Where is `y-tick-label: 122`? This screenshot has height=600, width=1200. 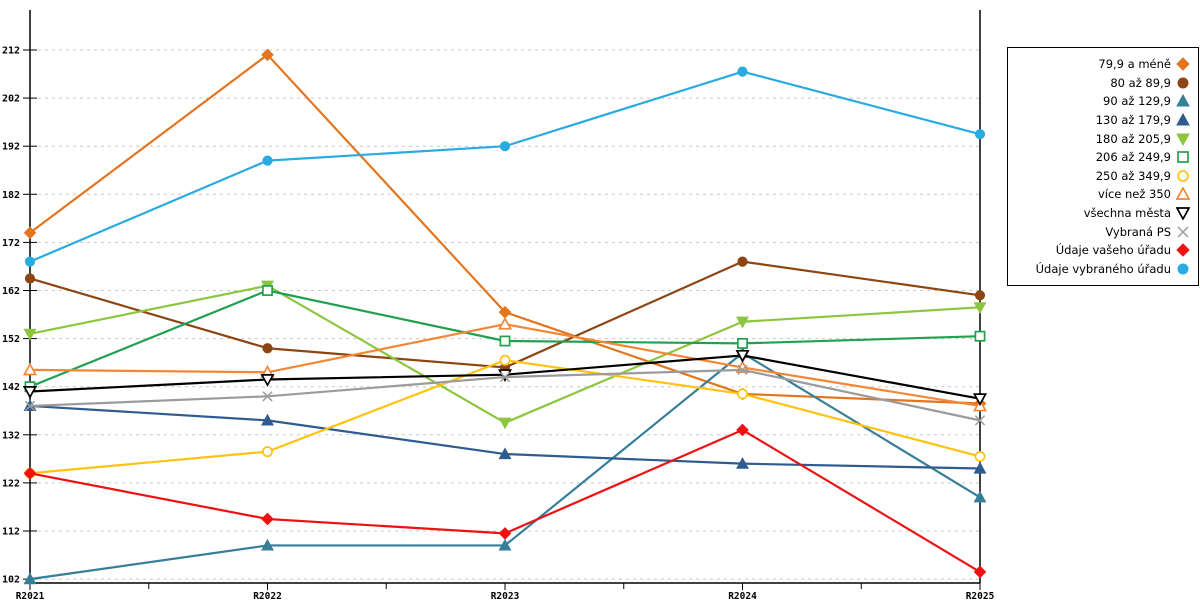
y-tick-label: 122 is located at coordinates (11, 483).